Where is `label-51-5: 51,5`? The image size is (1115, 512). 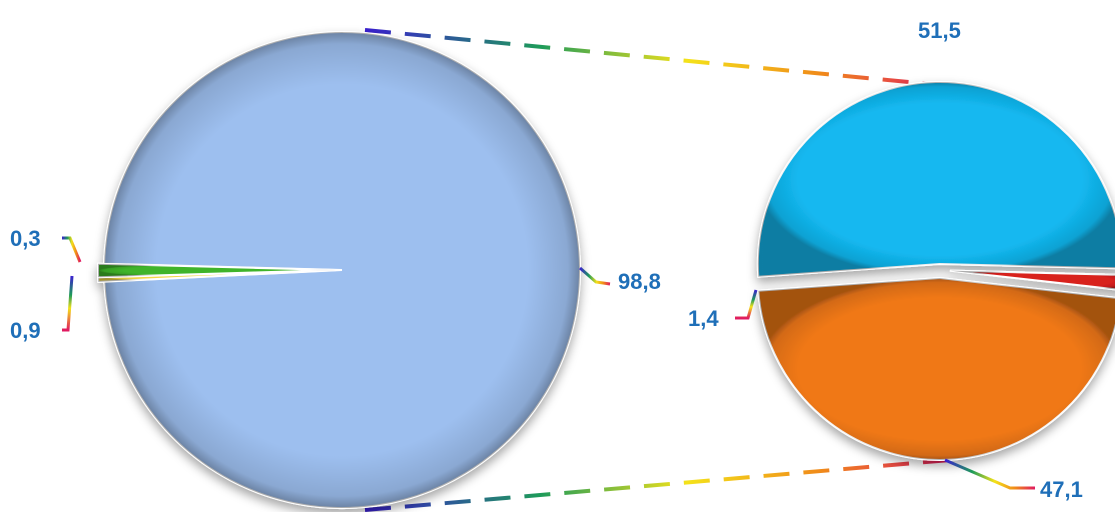
label-51-5: 51,5 is located at coordinates (939, 30).